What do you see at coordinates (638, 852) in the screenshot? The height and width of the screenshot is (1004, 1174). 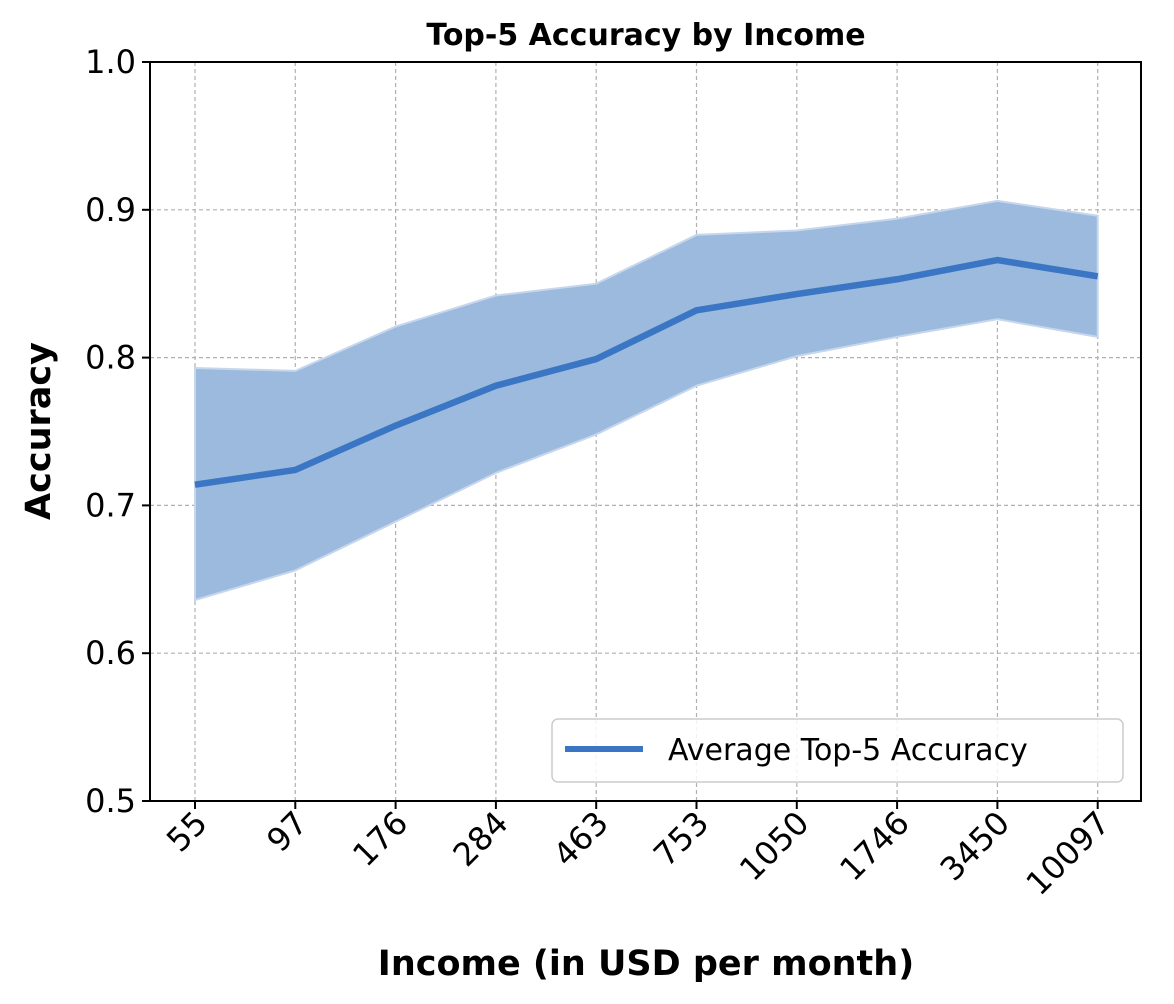 I see `x-axis: 55 97 176 284 463 753 1050 1746 3450 10097` at bounding box center [638, 852].